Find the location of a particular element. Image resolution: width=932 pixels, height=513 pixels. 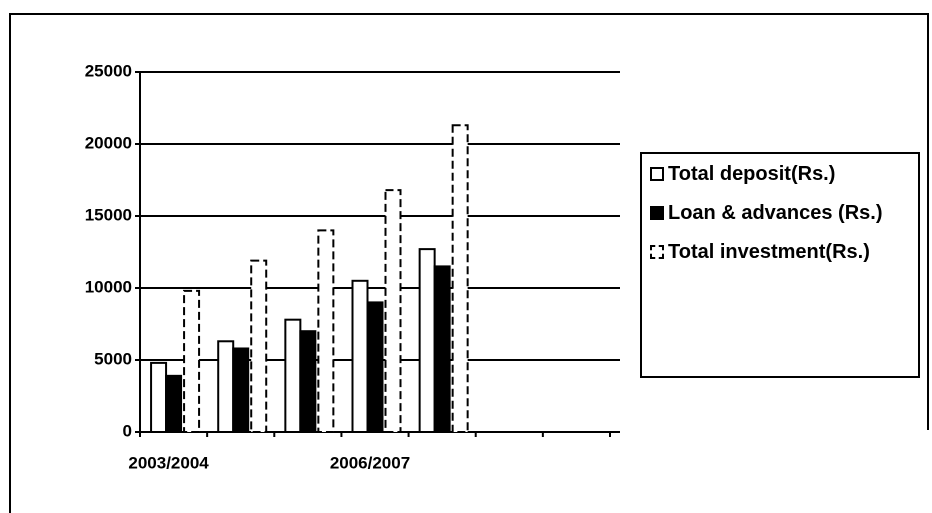

legend-item: Total deposit(Rs.) is located at coordinates (782, 174).